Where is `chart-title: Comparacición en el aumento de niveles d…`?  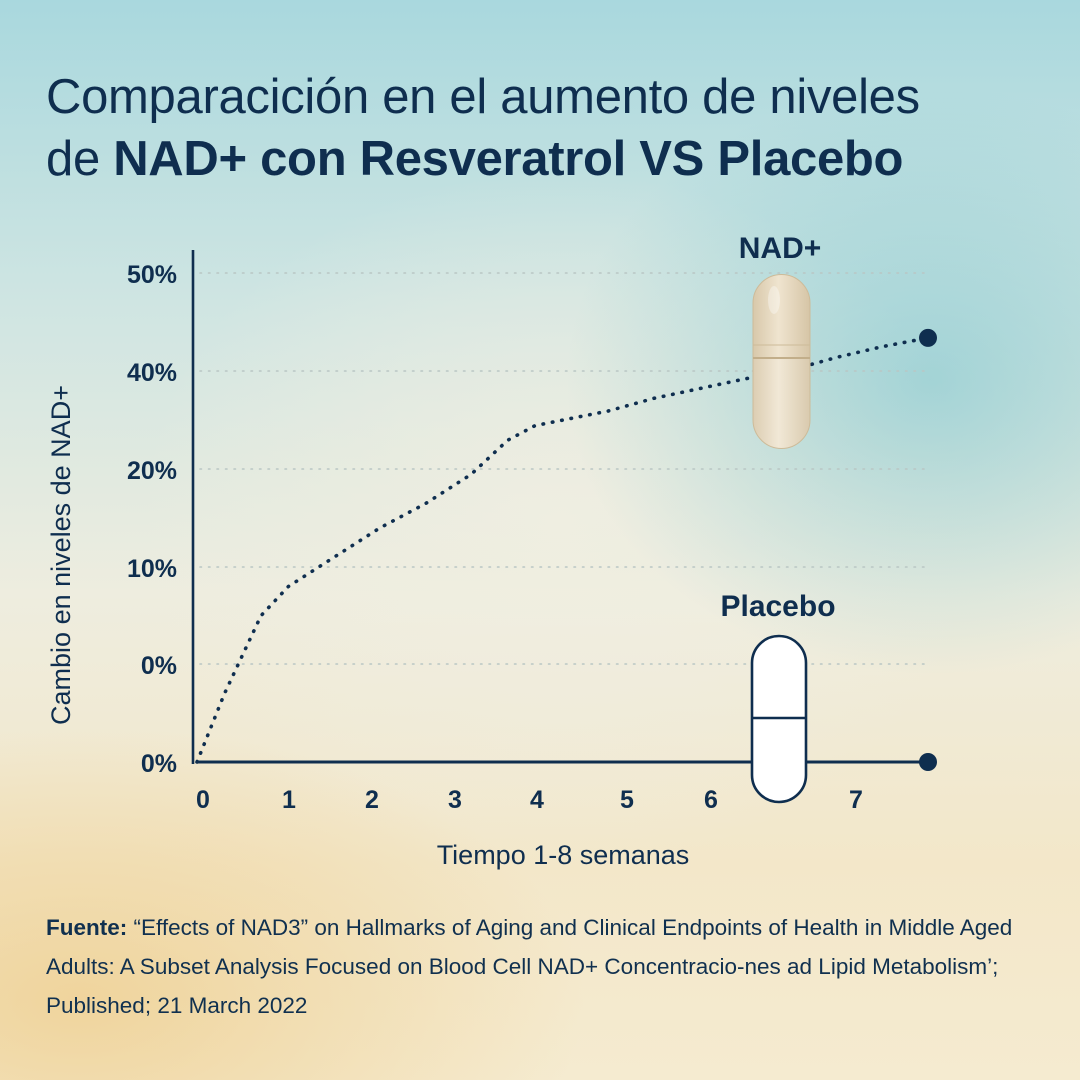
chart-title: Comparacición en el aumento de niveles d… is located at coordinates (551, 128).